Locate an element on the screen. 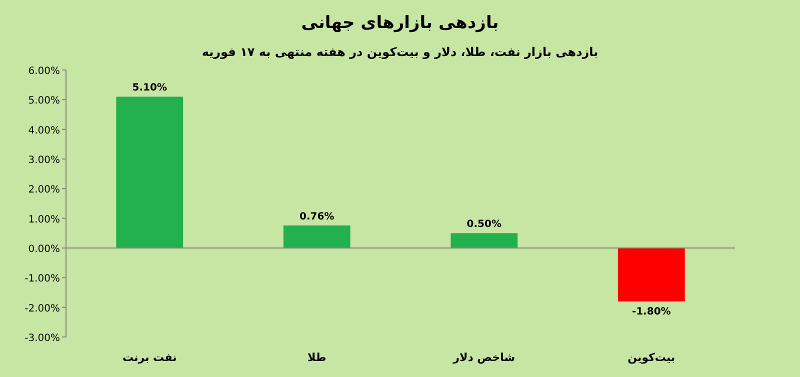 Image resolution: width=800 pixels, height=377 pixels. x-tick-label: طلا is located at coordinates (317, 357).